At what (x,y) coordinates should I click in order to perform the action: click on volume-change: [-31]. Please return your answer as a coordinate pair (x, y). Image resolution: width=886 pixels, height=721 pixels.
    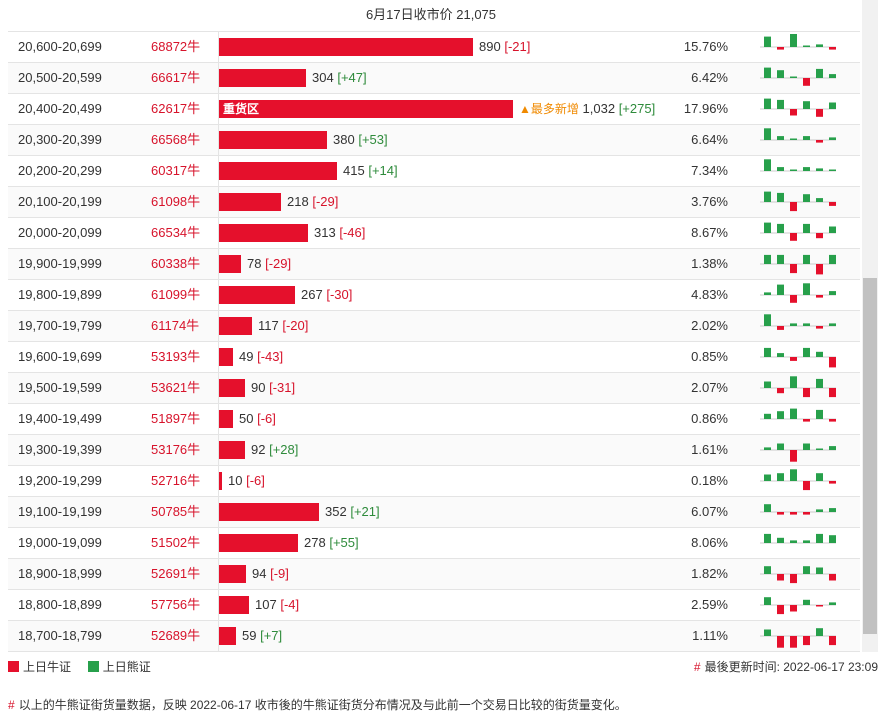
    Looking at the image, I should click on (282, 387).